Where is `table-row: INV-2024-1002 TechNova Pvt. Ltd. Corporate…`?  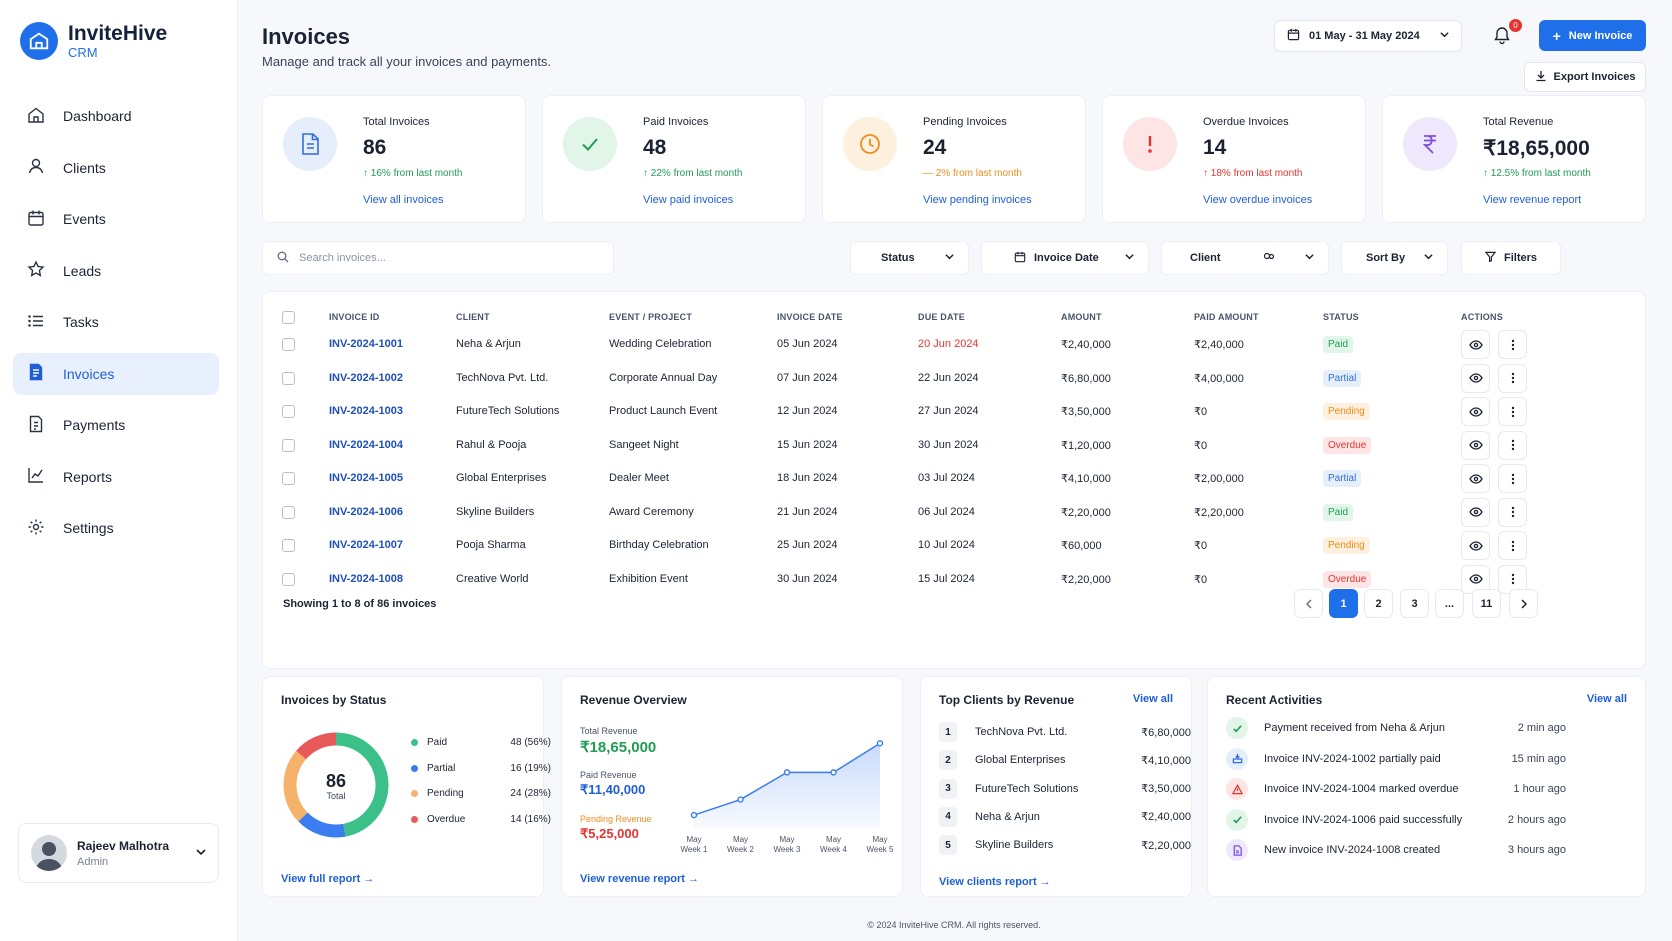 table-row: INV-2024-1002 TechNova Pvt. Ltd. Corporate… is located at coordinates (955, 379).